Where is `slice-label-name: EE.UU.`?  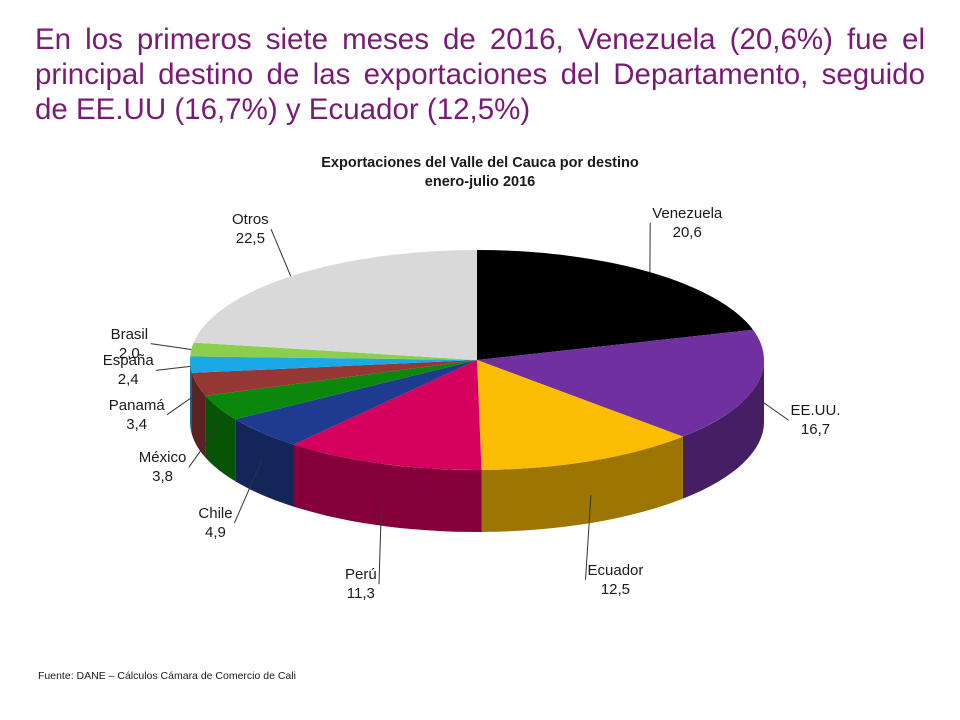
slice-label-name: EE.UU. is located at coordinates (815, 411).